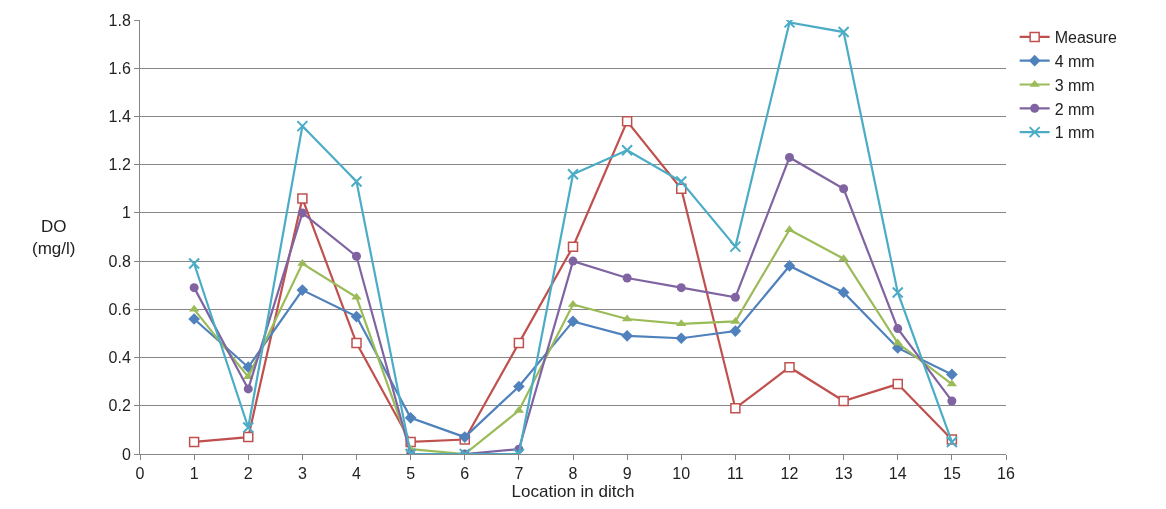 This screenshot has height=509, width=1166. I want to click on y-tick-label: 1.8, so click(119, 20).